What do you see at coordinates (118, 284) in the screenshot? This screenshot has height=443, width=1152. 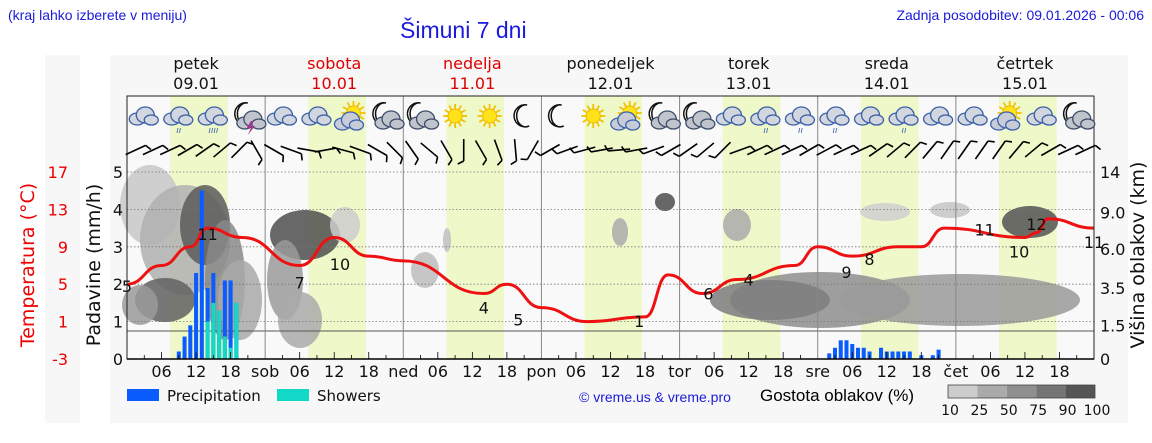 I see `precip-tick: 2` at bounding box center [118, 284].